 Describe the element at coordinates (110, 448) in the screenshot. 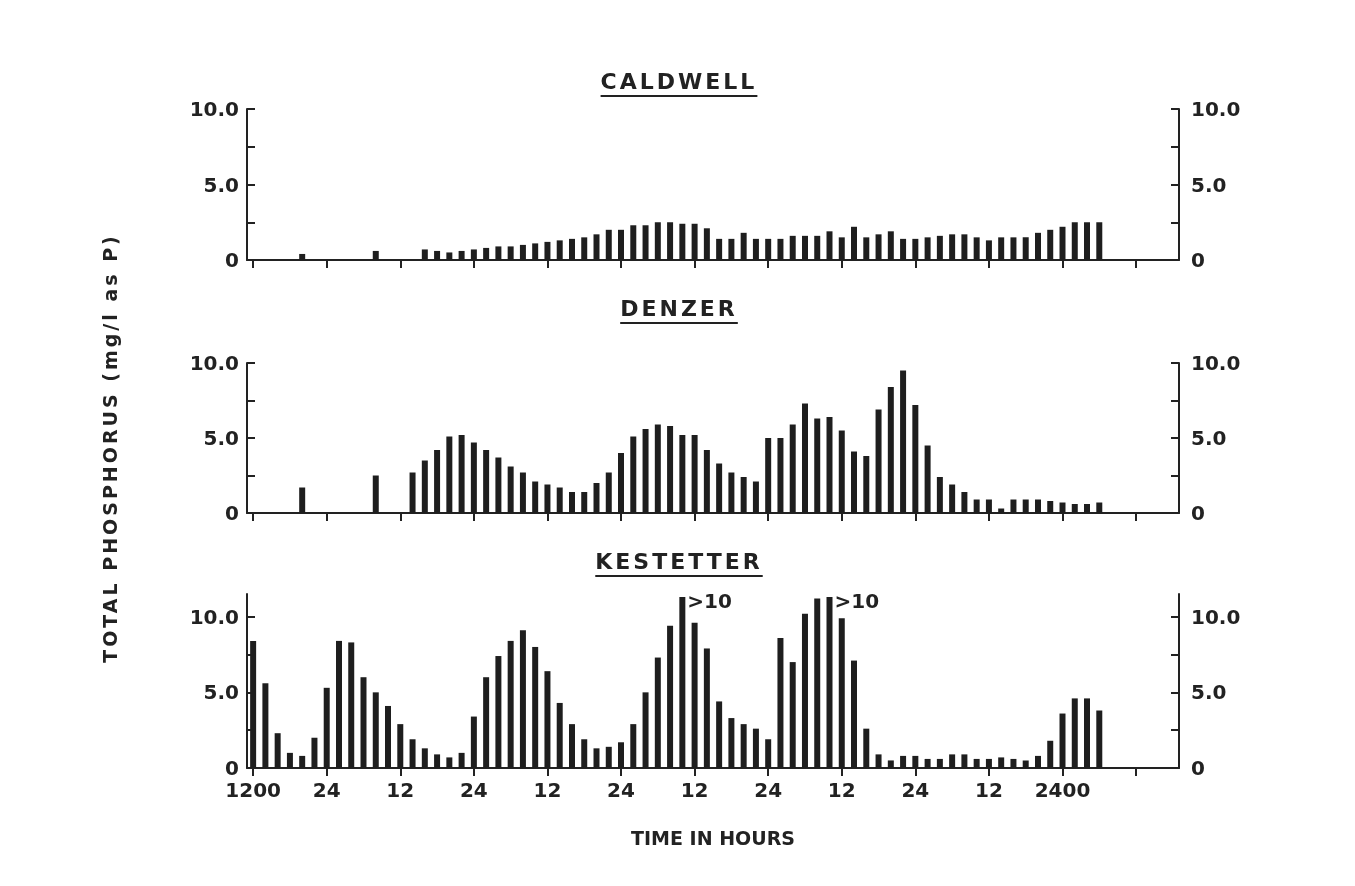

I see `y-axis-title: TOTAL PHOSPHORUS (mg/l as P)` at that location.